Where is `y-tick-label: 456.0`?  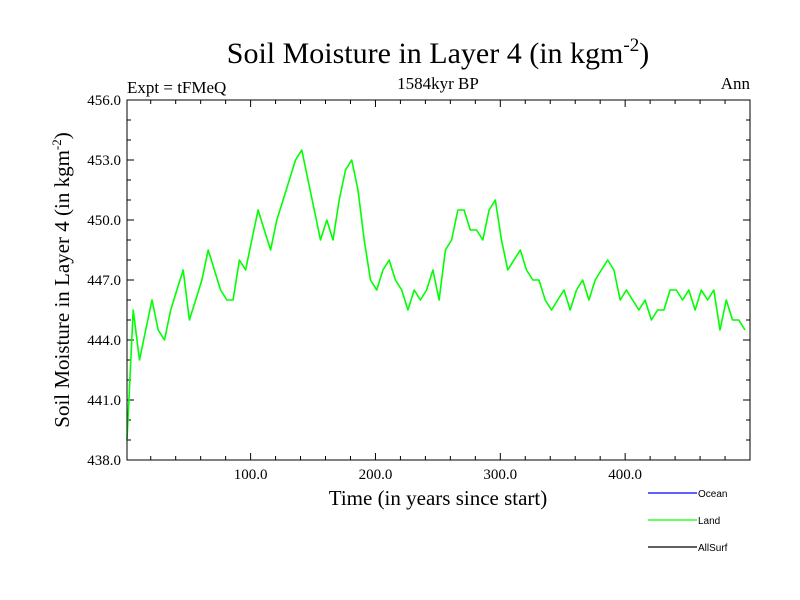
y-tick-label: 456.0 is located at coordinates (104, 101).